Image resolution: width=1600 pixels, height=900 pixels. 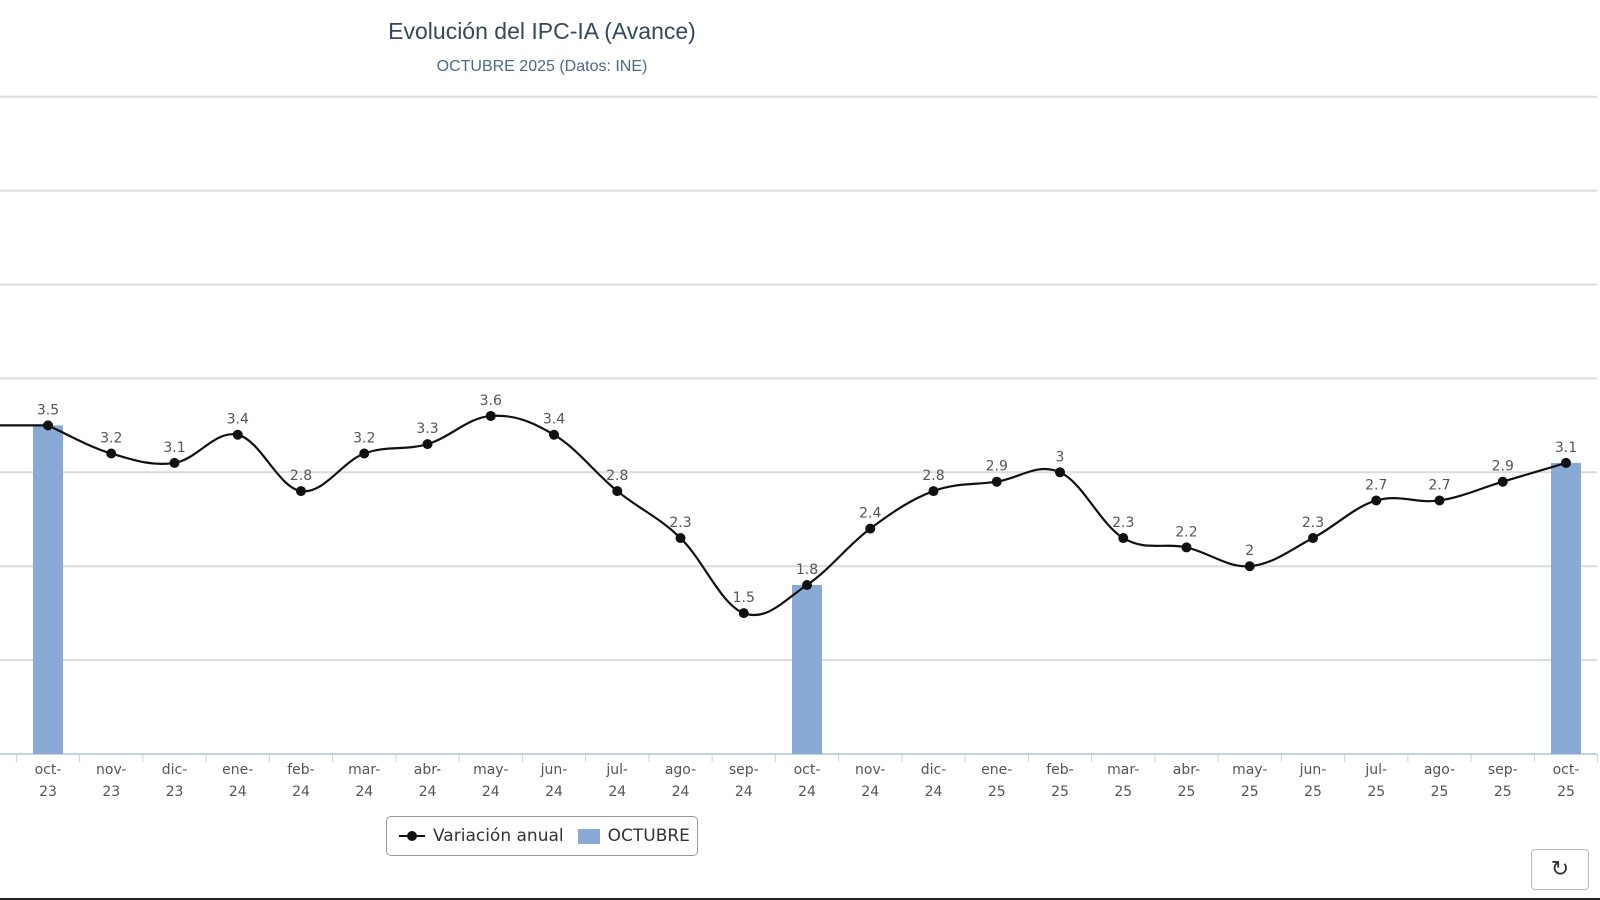 I want to click on x-tick-label: mar-, so click(x=364, y=770).